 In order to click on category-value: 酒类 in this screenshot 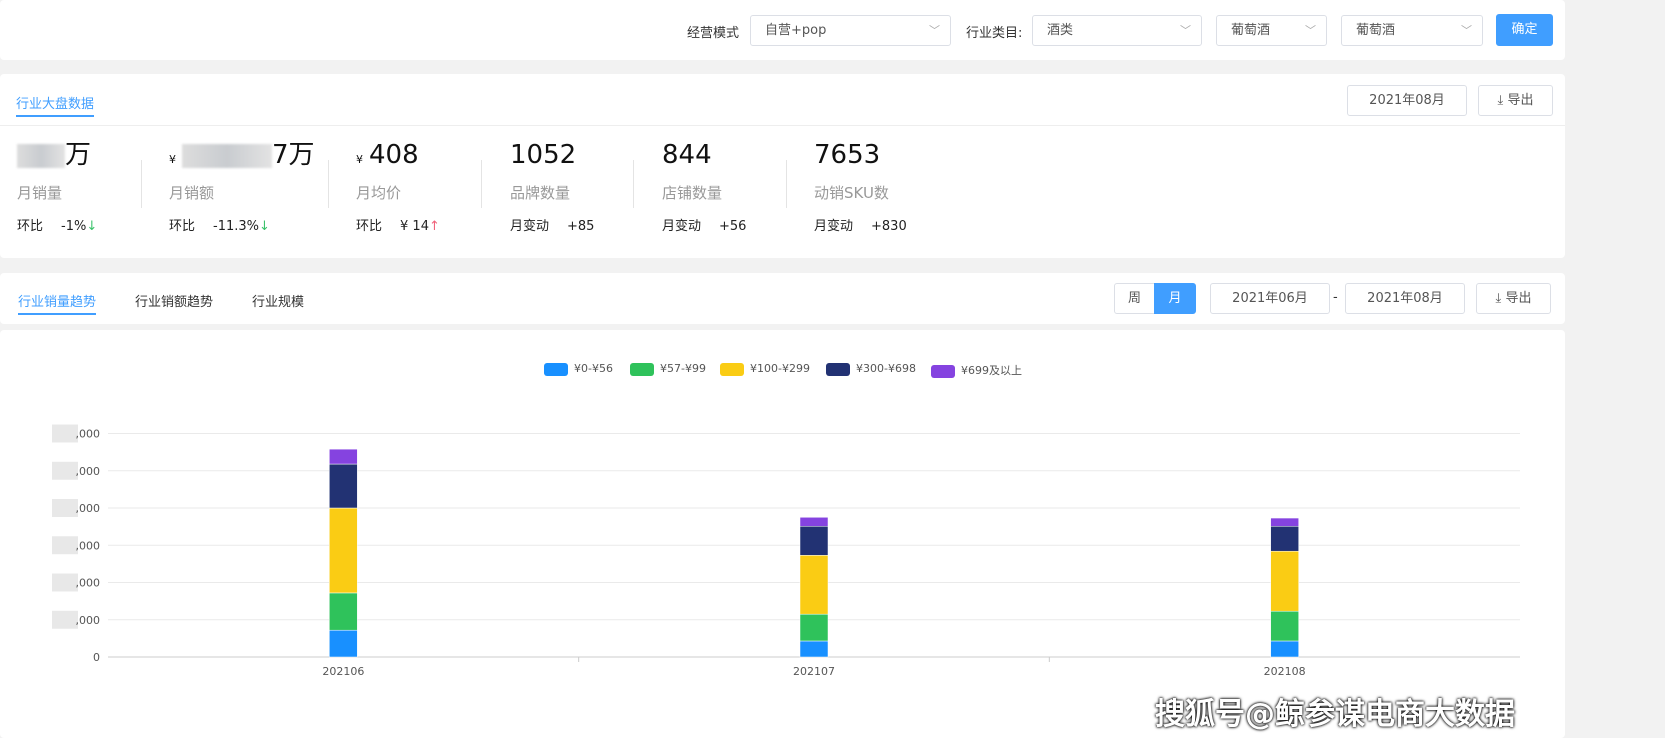, I will do `click(1060, 30)`.